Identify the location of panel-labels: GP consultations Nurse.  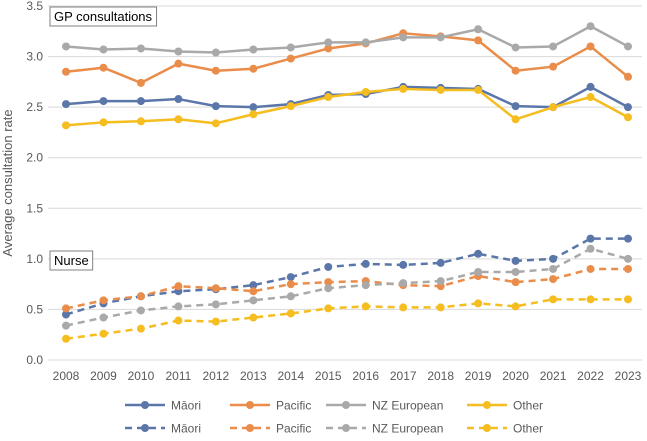
(103, 138).